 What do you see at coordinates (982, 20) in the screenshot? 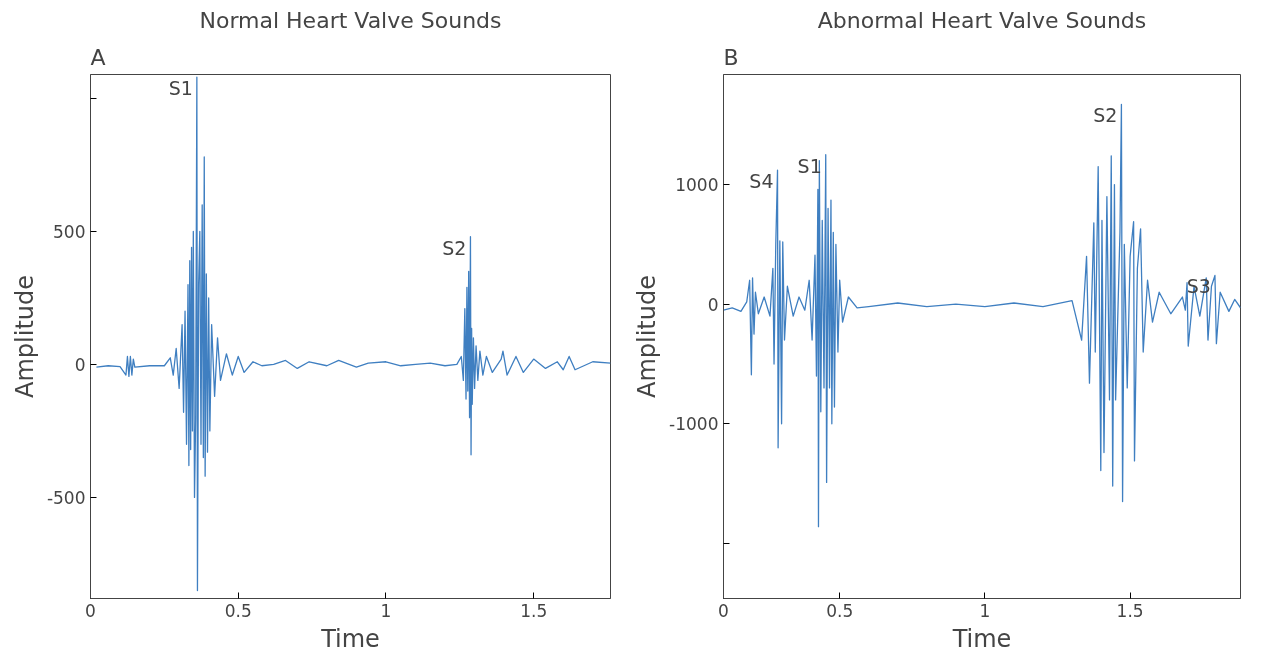
I see `chart-title: Abnormal Heart Valve Sounds` at bounding box center [982, 20].